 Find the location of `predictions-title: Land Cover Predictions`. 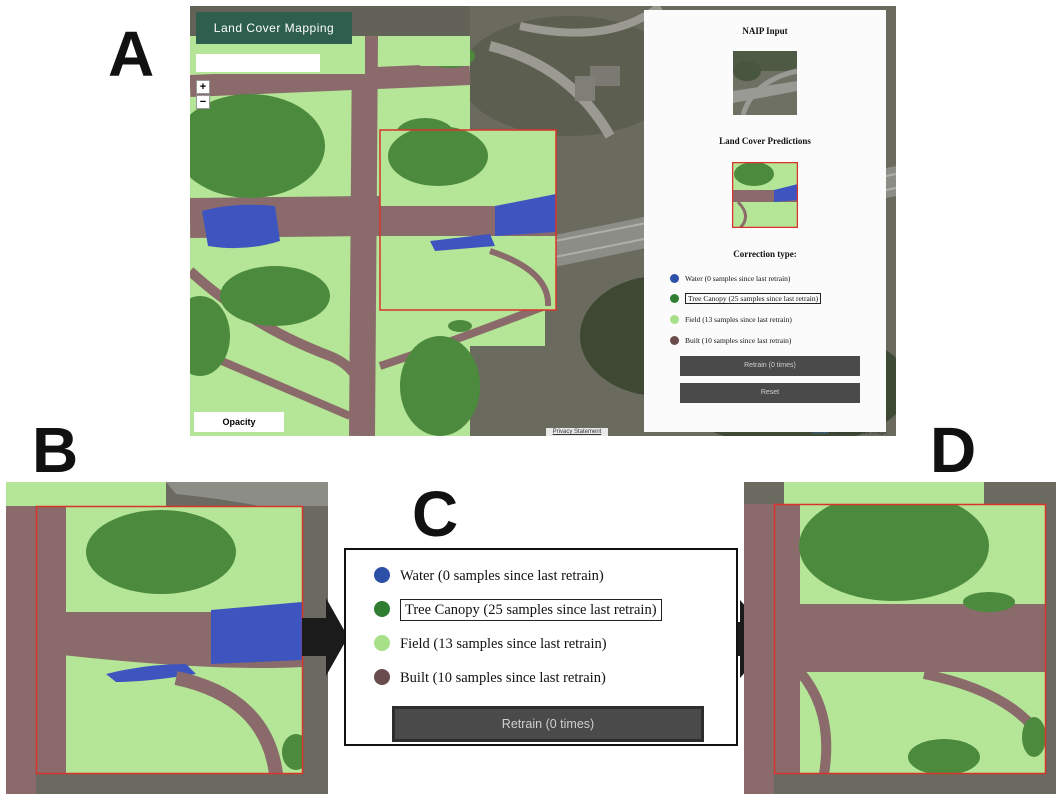

predictions-title: Land Cover Predictions is located at coordinates (765, 141).